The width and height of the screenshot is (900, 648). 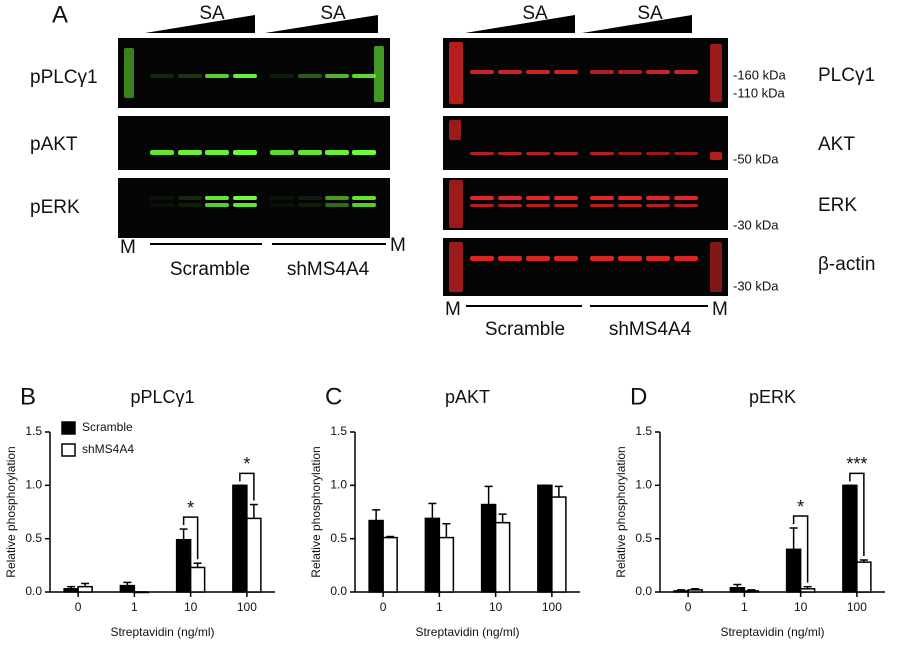 What do you see at coordinates (162, 397) in the screenshot?
I see `chart-title: pPLCγ1` at bounding box center [162, 397].